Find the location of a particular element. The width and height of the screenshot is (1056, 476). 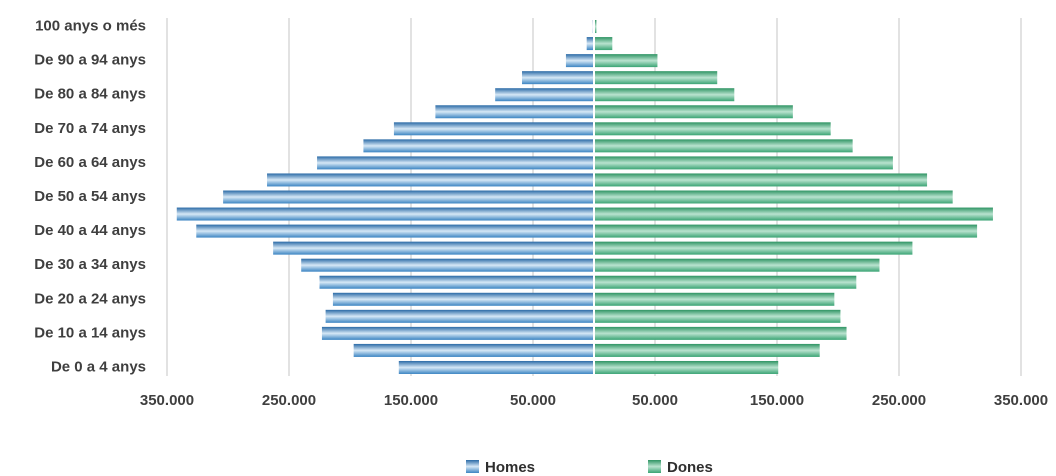

y-axis-label: De 10 a 14 anys is located at coordinates (90, 332).